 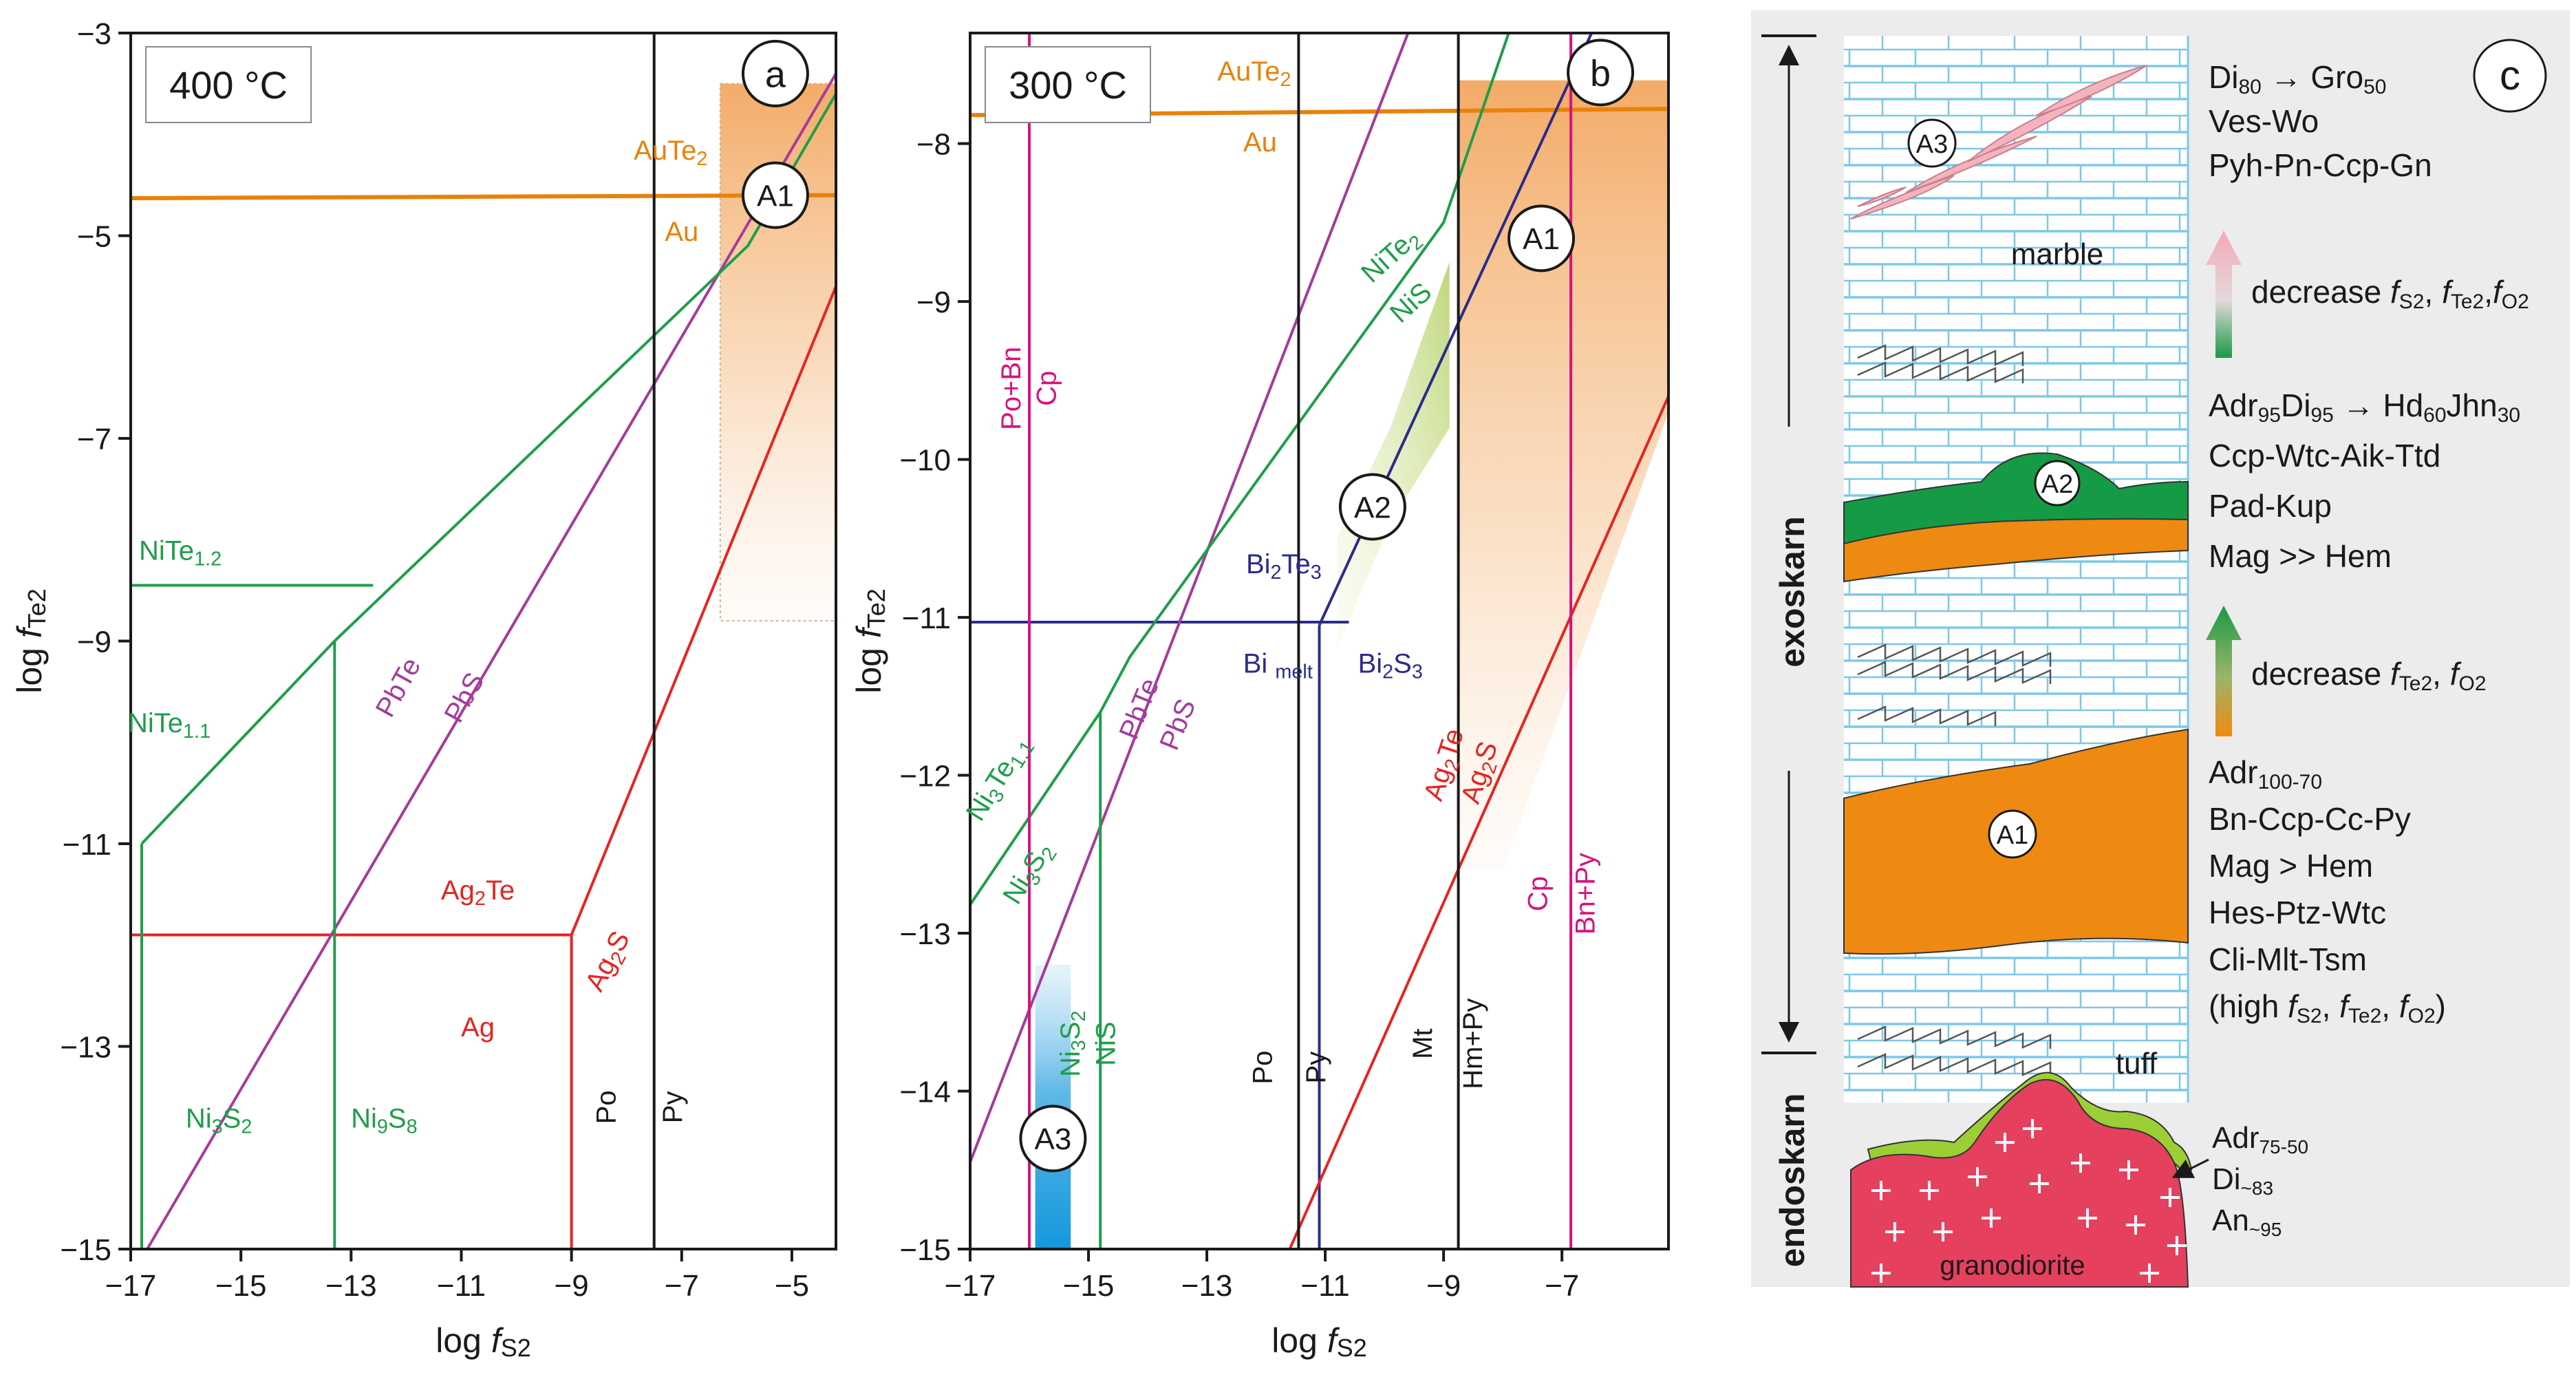 I want to click on a1-line4: Hes-Ptz-Wtc, so click(x=2298, y=912).